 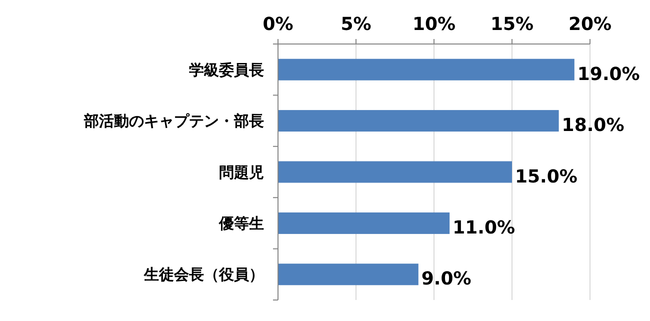 What do you see at coordinates (608, 74) in the screenshot?
I see `data-label: 19.0%` at bounding box center [608, 74].